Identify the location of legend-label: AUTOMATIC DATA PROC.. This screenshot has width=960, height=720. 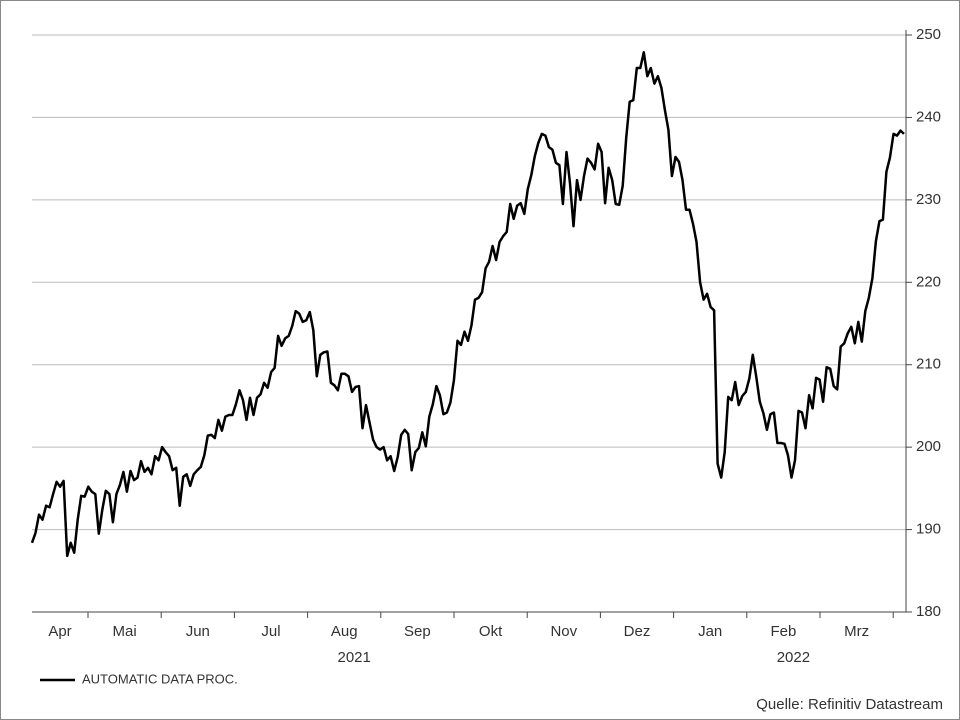
(160, 678).